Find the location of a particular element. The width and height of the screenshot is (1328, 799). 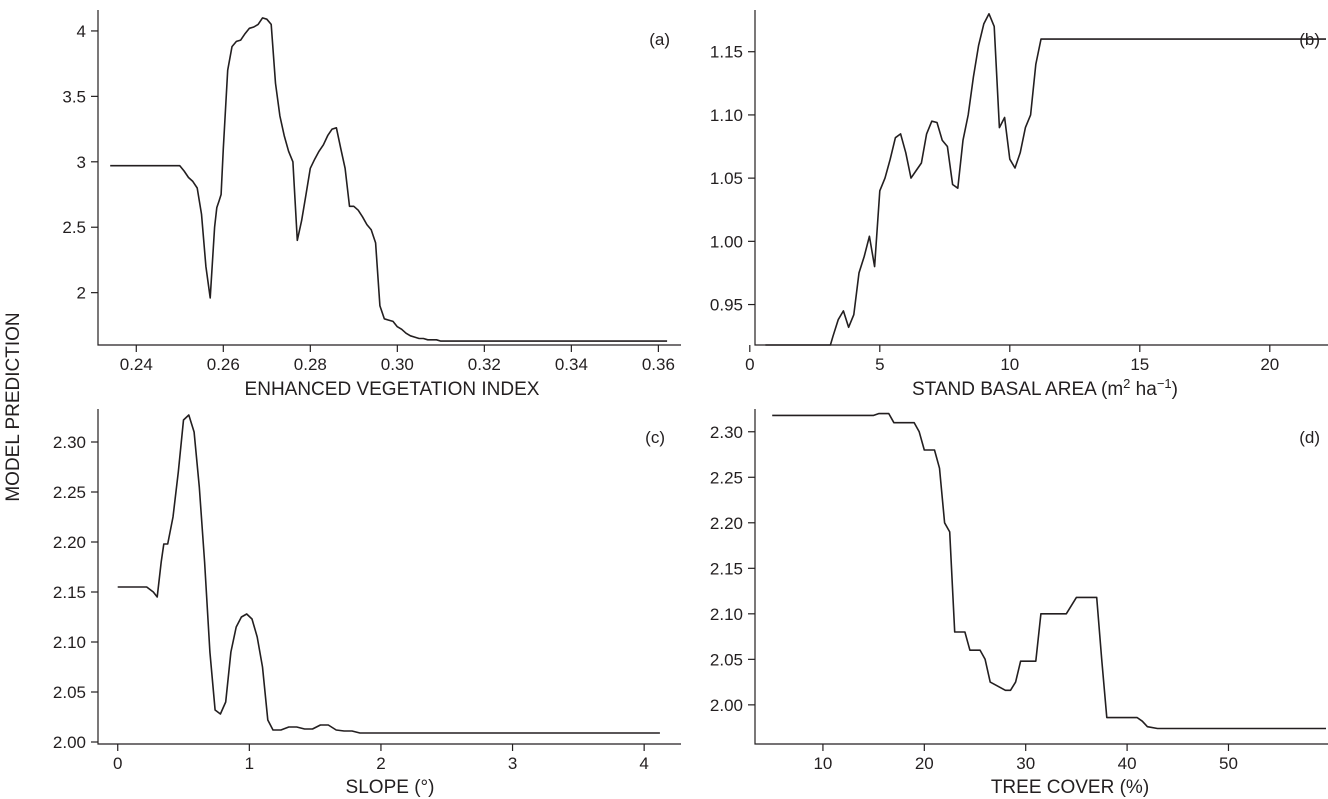

x-tick-label: 40 is located at coordinates (1127, 763).